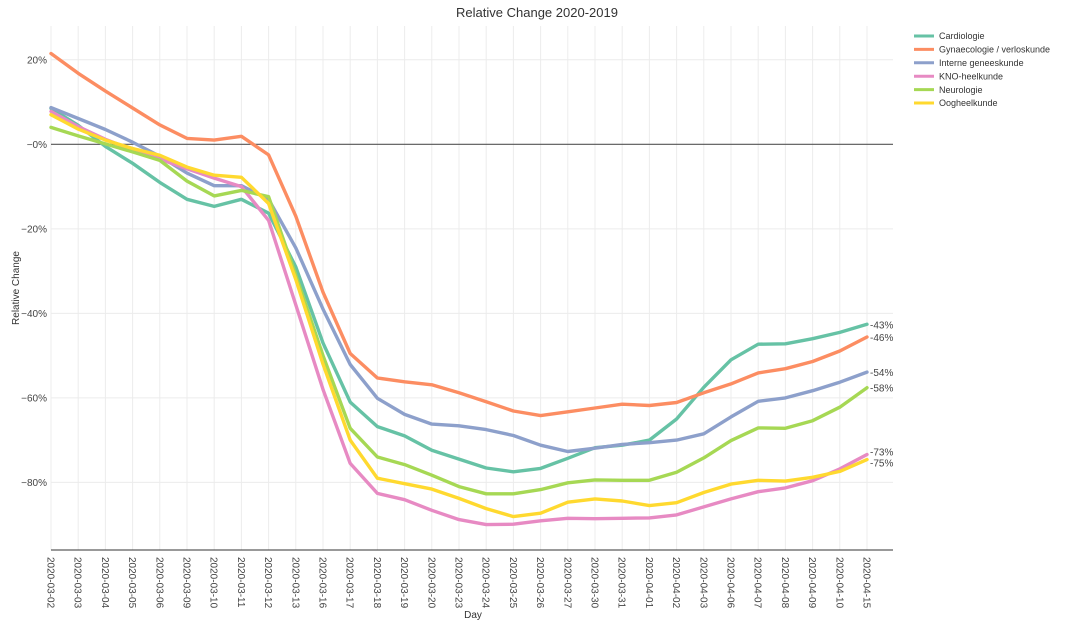  Describe the element at coordinates (77, 583) in the screenshot. I see `x-tick-label: 2020-03-03` at that location.